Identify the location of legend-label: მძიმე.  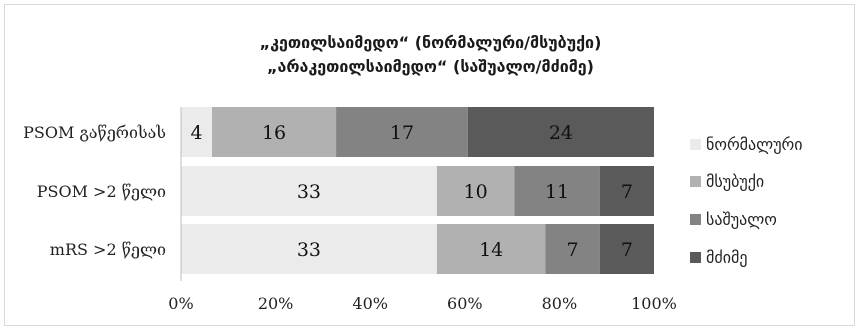
(726, 257).